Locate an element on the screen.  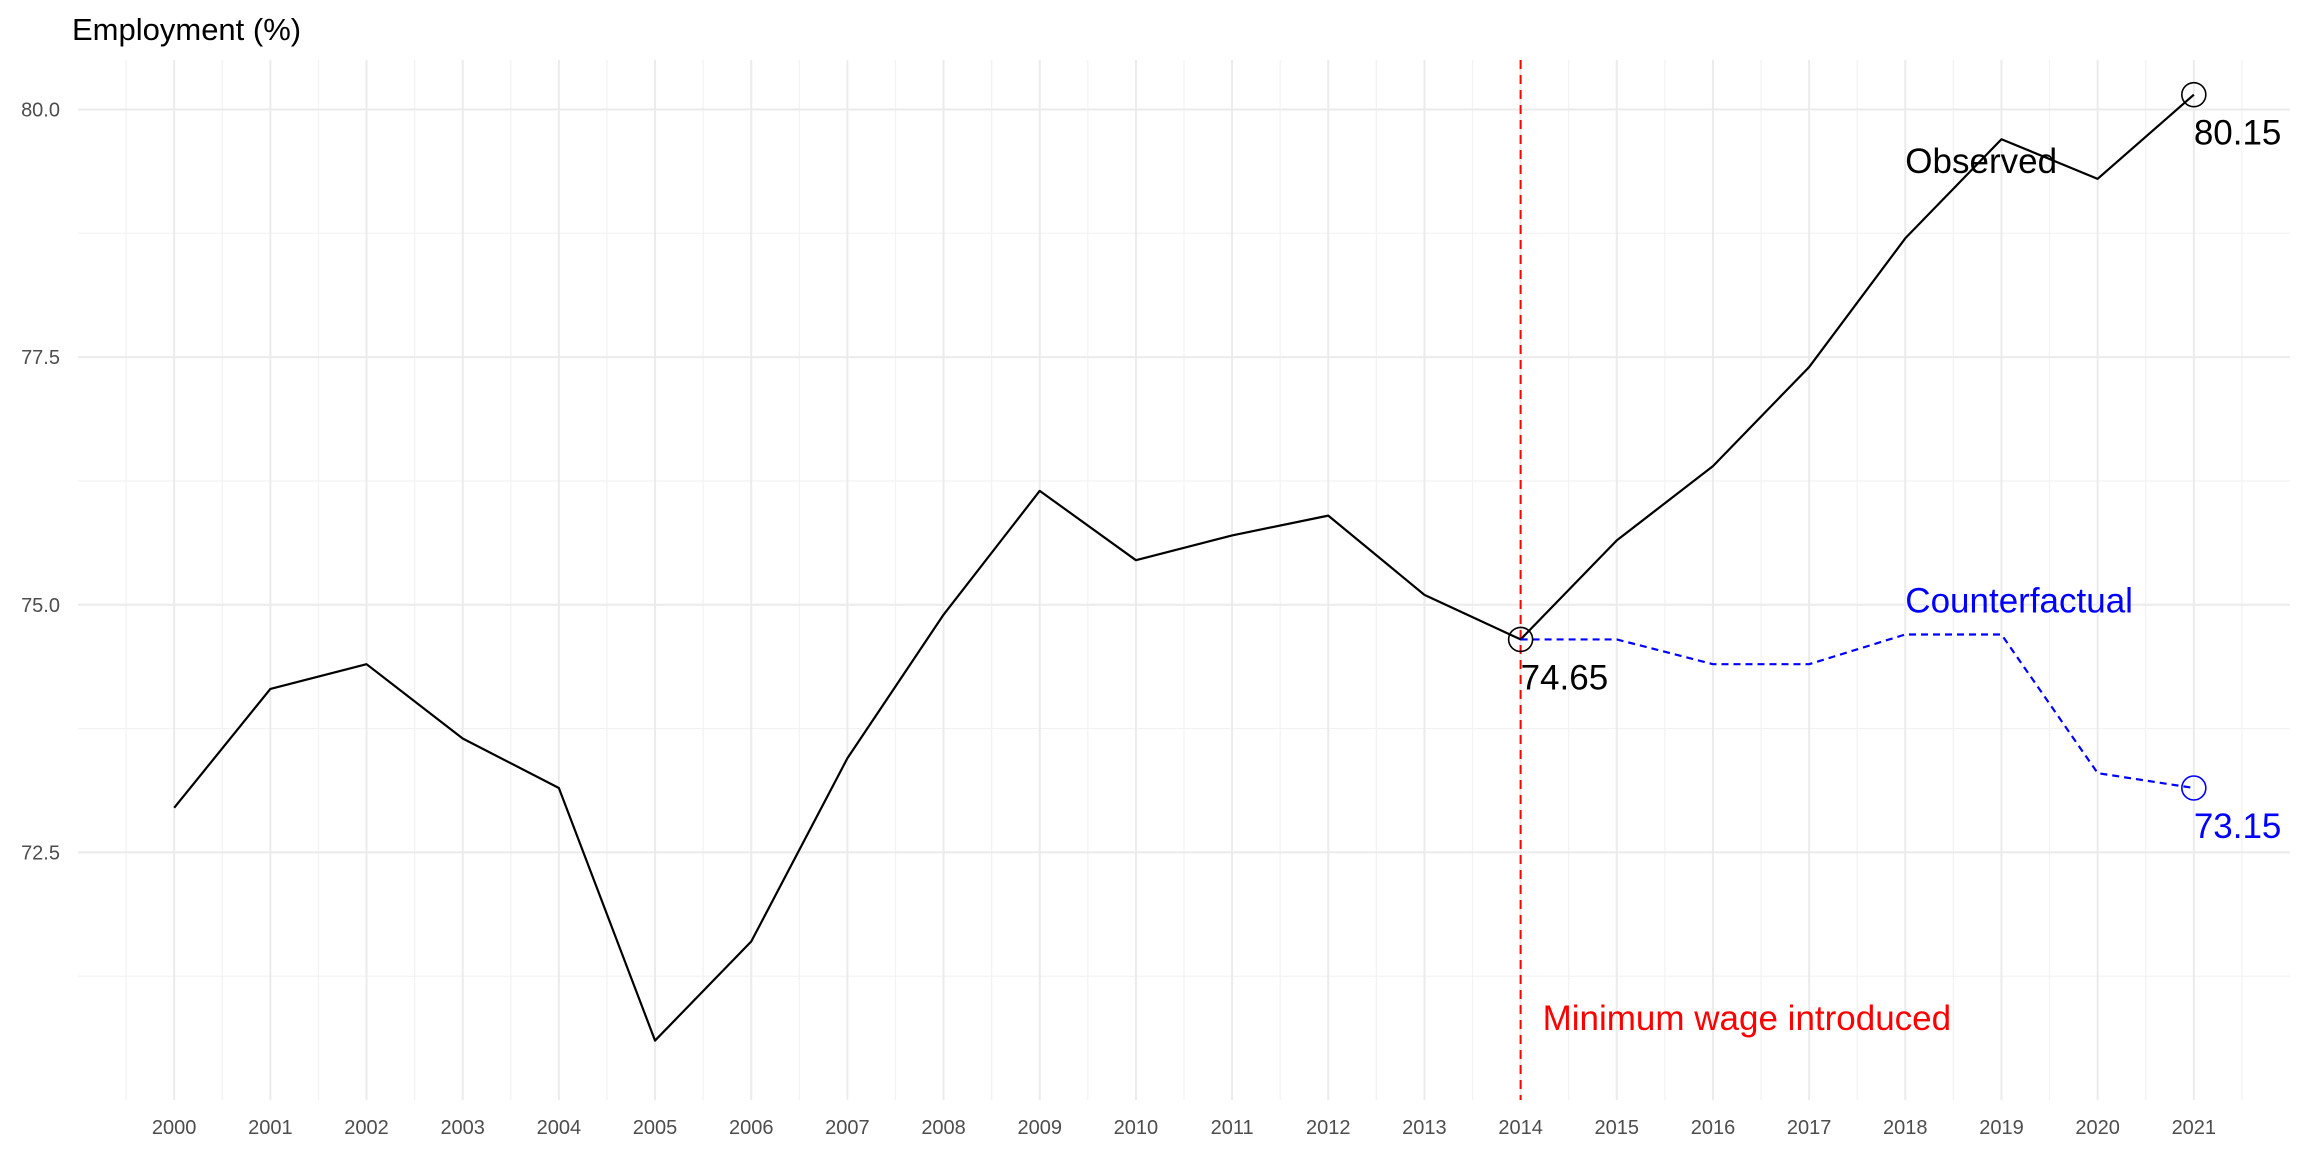
y-axis-title: Employment (%) is located at coordinates (186, 29).